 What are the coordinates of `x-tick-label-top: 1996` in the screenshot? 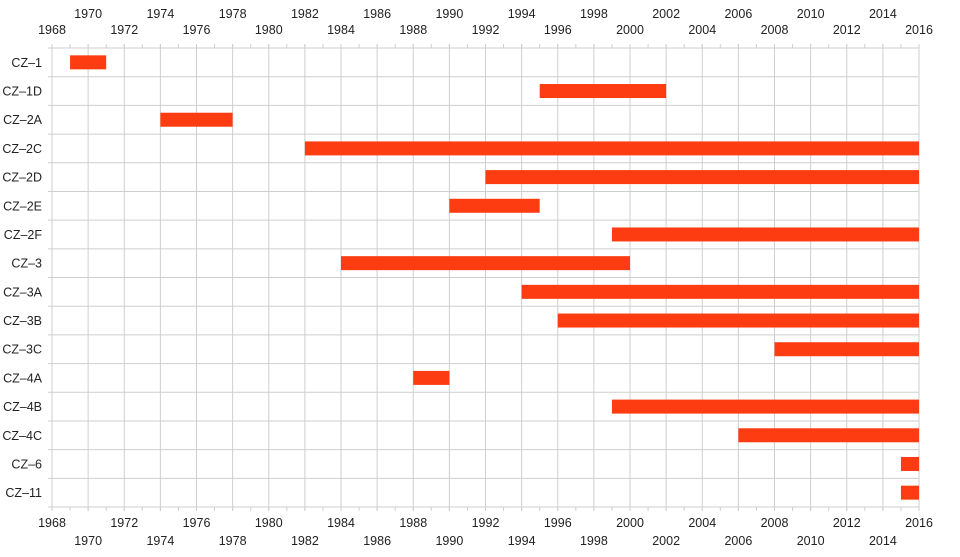 It's located at (558, 30).